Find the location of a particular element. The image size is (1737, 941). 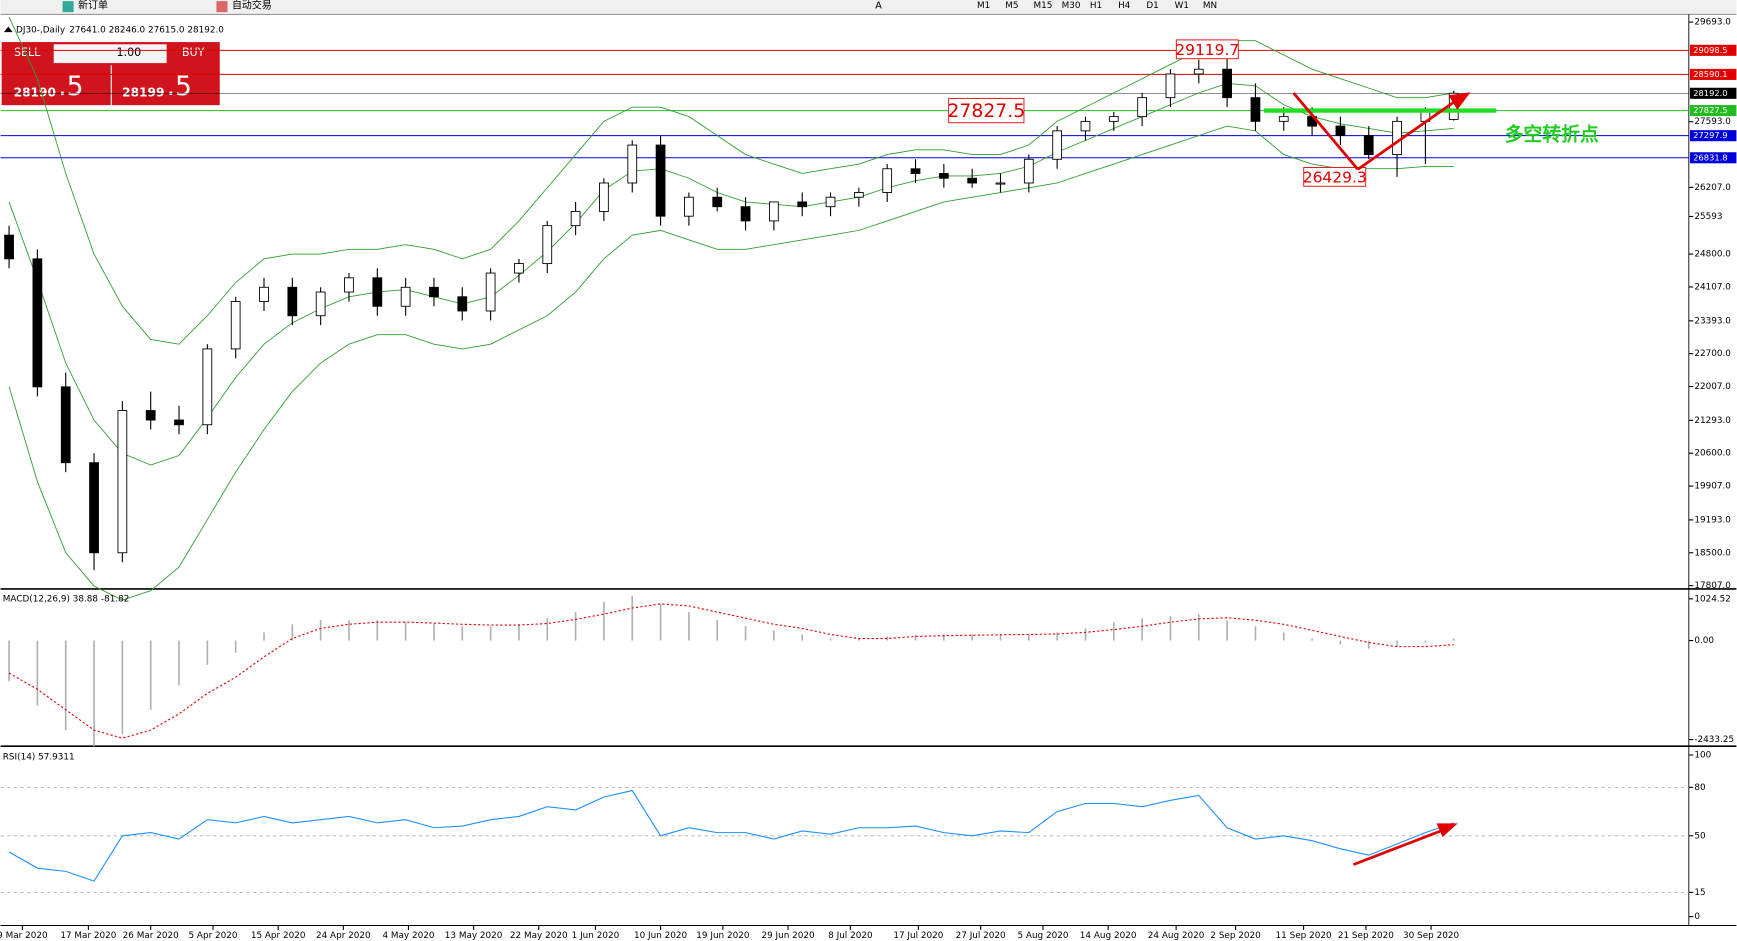

macd-title: MACD(12,26,9) 38.88 -81.82 is located at coordinates (66, 599).